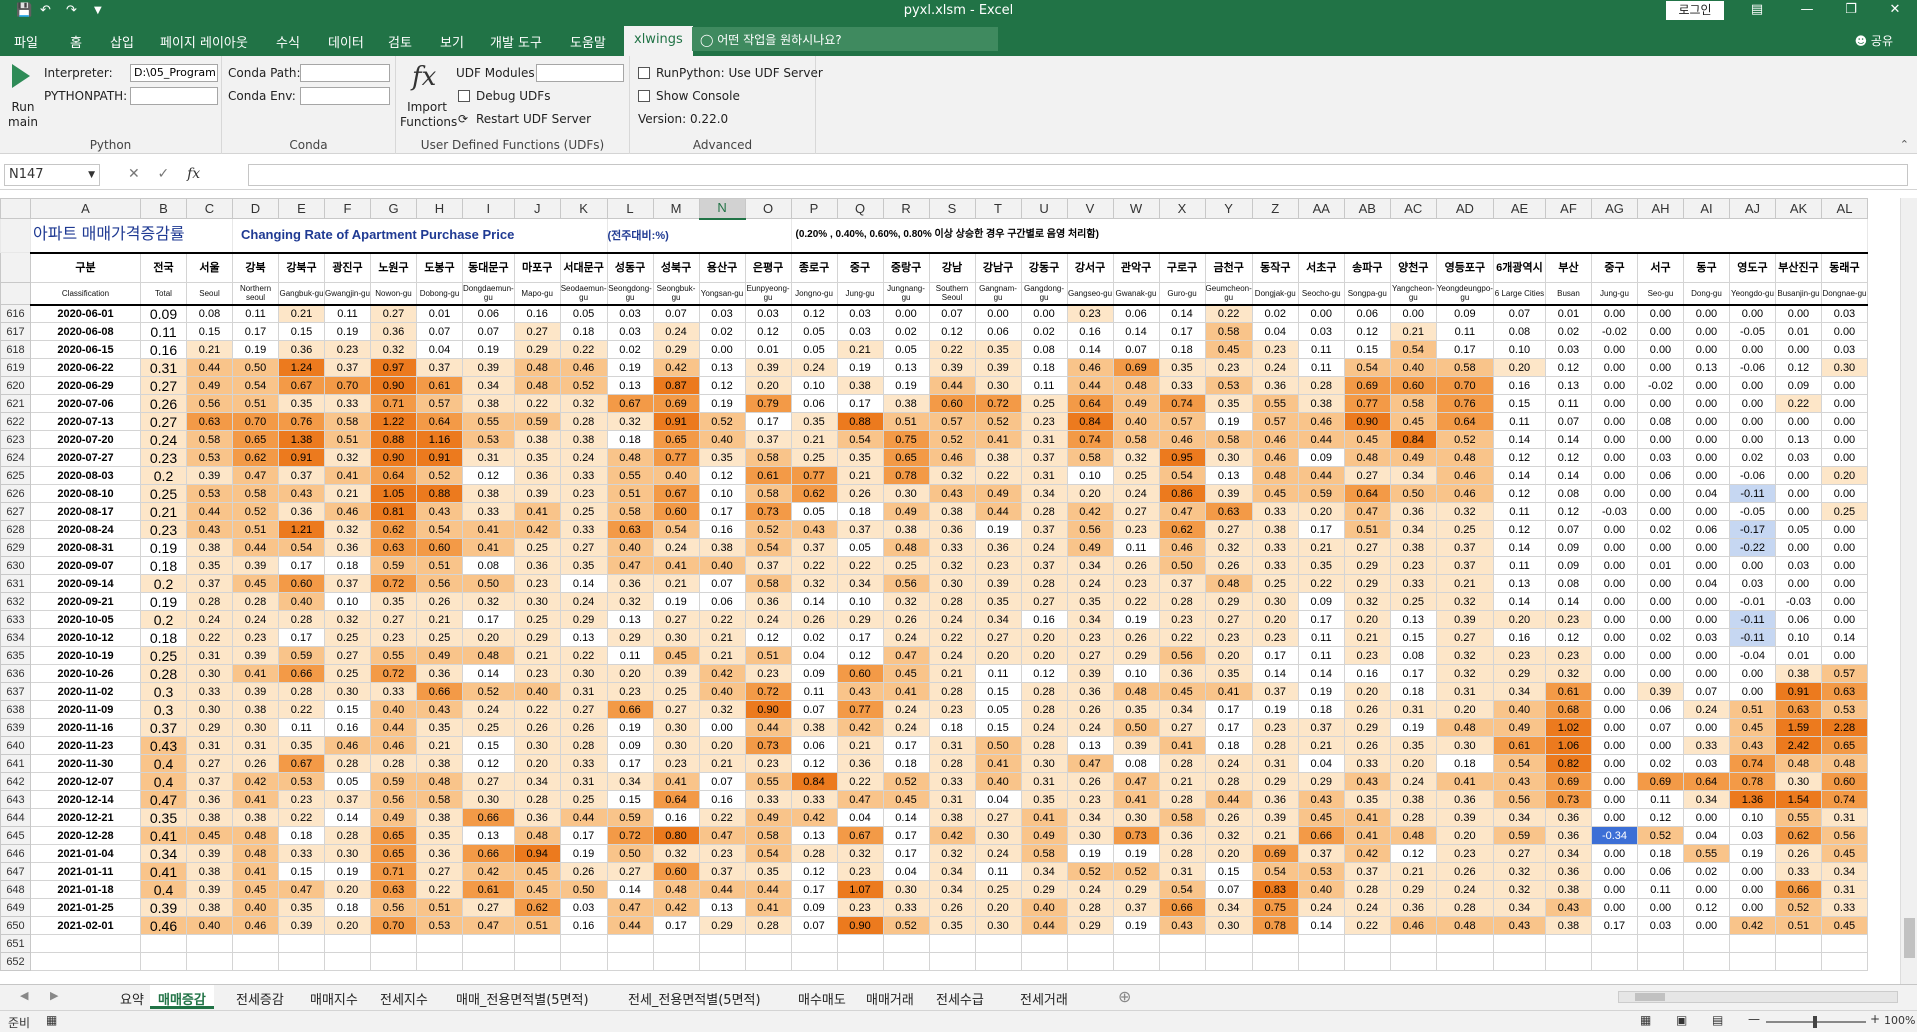 The image size is (1917, 1032). Describe the element at coordinates (1754, 1019) in the screenshot. I see `zoom-out-icon: —` at that location.